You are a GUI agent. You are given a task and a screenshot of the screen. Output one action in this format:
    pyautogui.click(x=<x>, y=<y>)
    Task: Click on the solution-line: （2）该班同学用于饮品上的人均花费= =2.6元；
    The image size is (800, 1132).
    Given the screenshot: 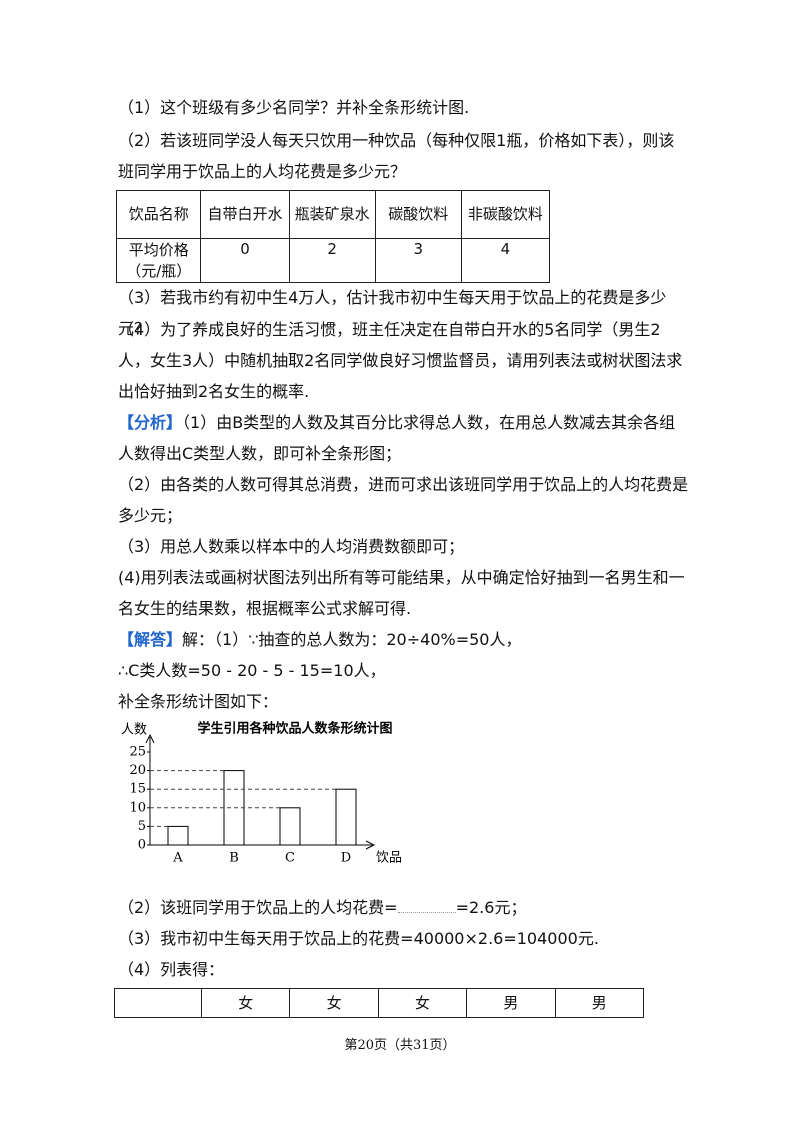 What is the action you would take?
    pyautogui.click(x=404, y=907)
    